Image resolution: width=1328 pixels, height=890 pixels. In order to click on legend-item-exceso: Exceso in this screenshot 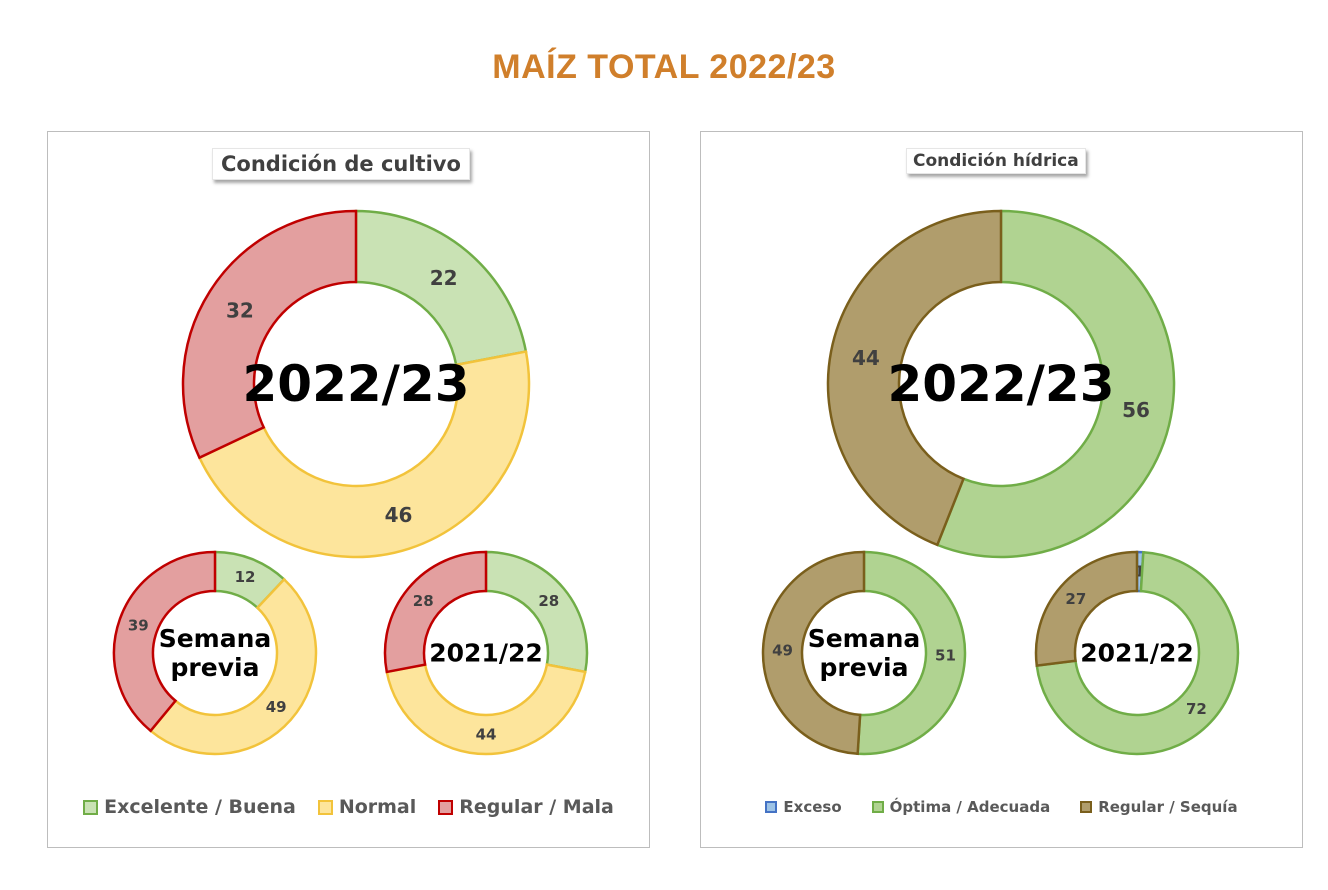, I will do `click(803, 807)`.